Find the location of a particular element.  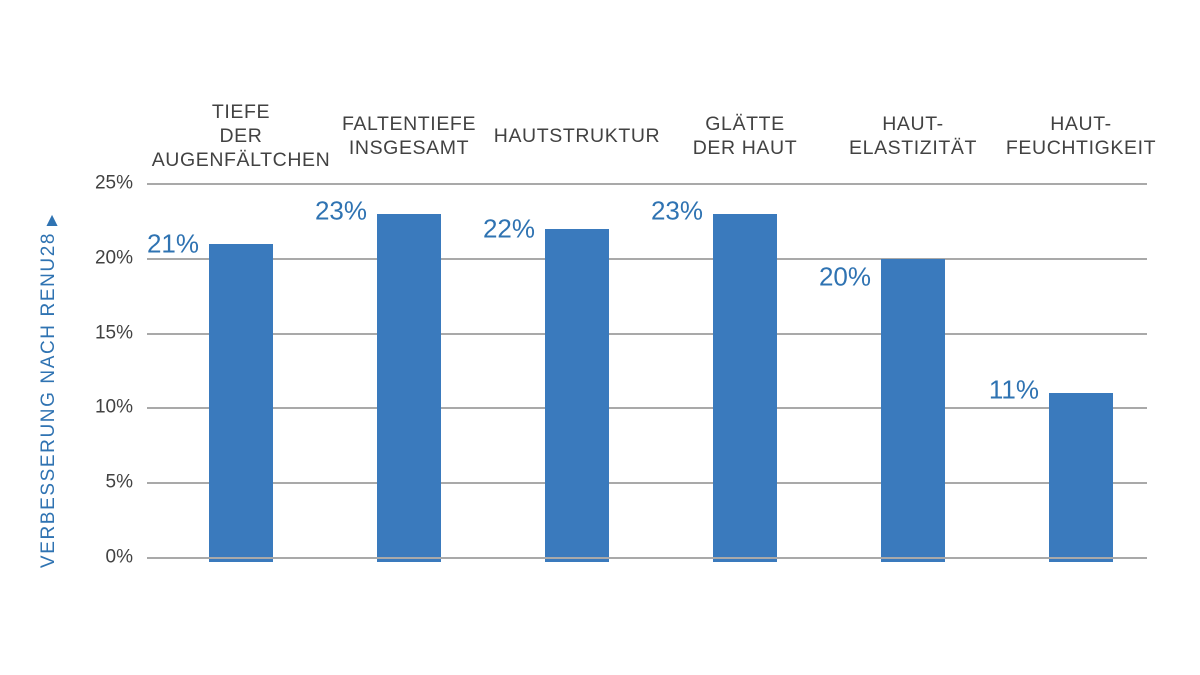

category-label: FALTENTIEFE INSGESAMT is located at coordinates (409, 136).